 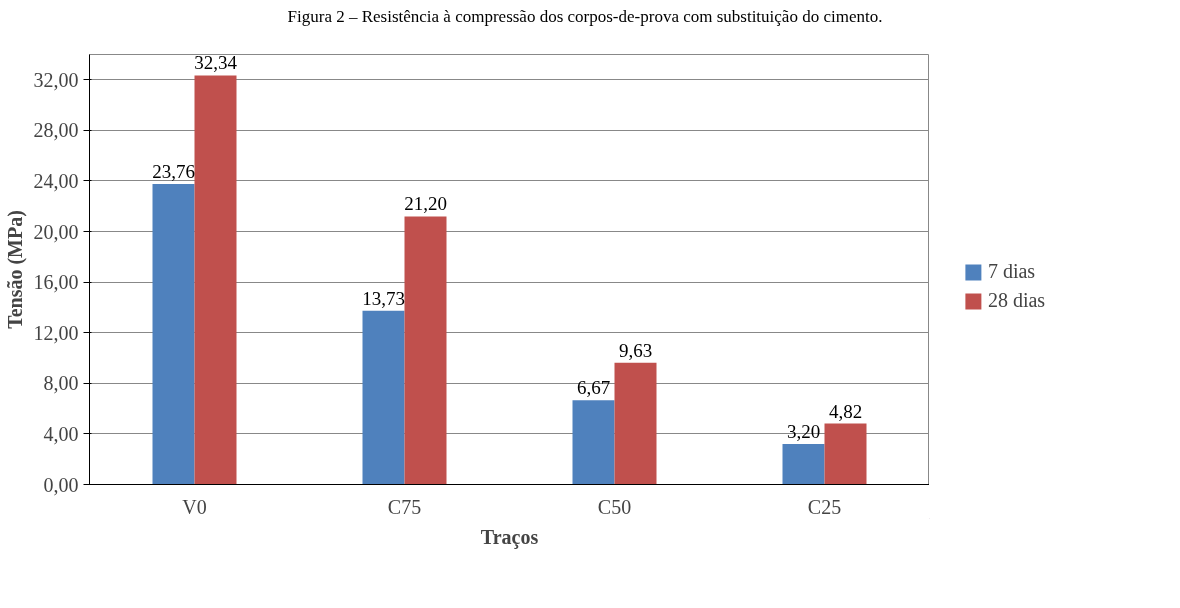 What do you see at coordinates (56, 130) in the screenshot?
I see `y-tick-label: 28,00` at bounding box center [56, 130].